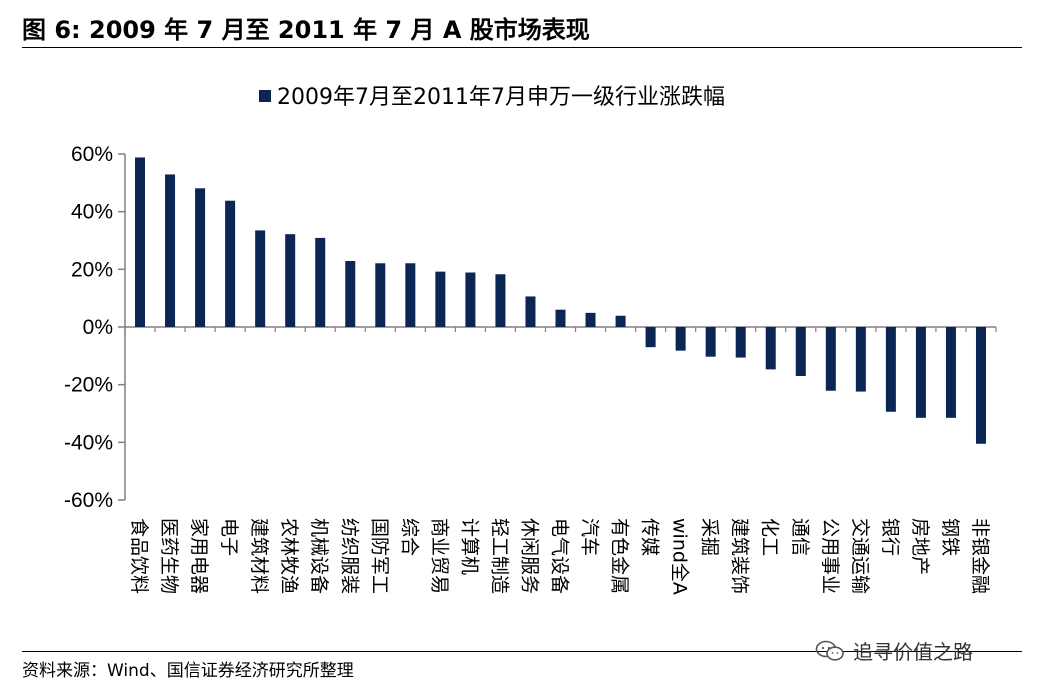  What do you see at coordinates (920, 546) in the screenshot?
I see `x-tick-label: 房地产` at bounding box center [920, 546].